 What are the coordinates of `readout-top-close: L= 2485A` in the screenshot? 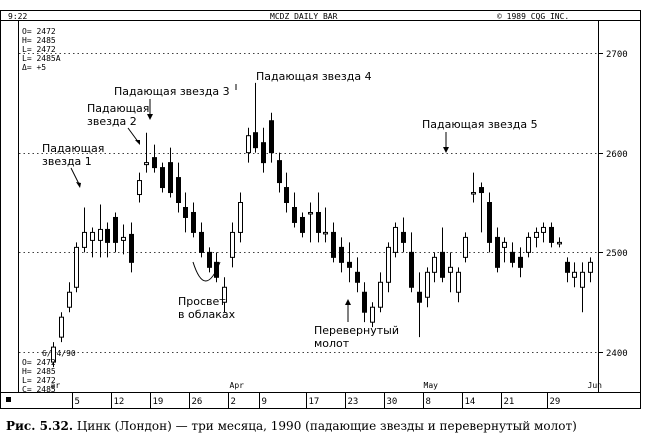 It's located at (41, 58).